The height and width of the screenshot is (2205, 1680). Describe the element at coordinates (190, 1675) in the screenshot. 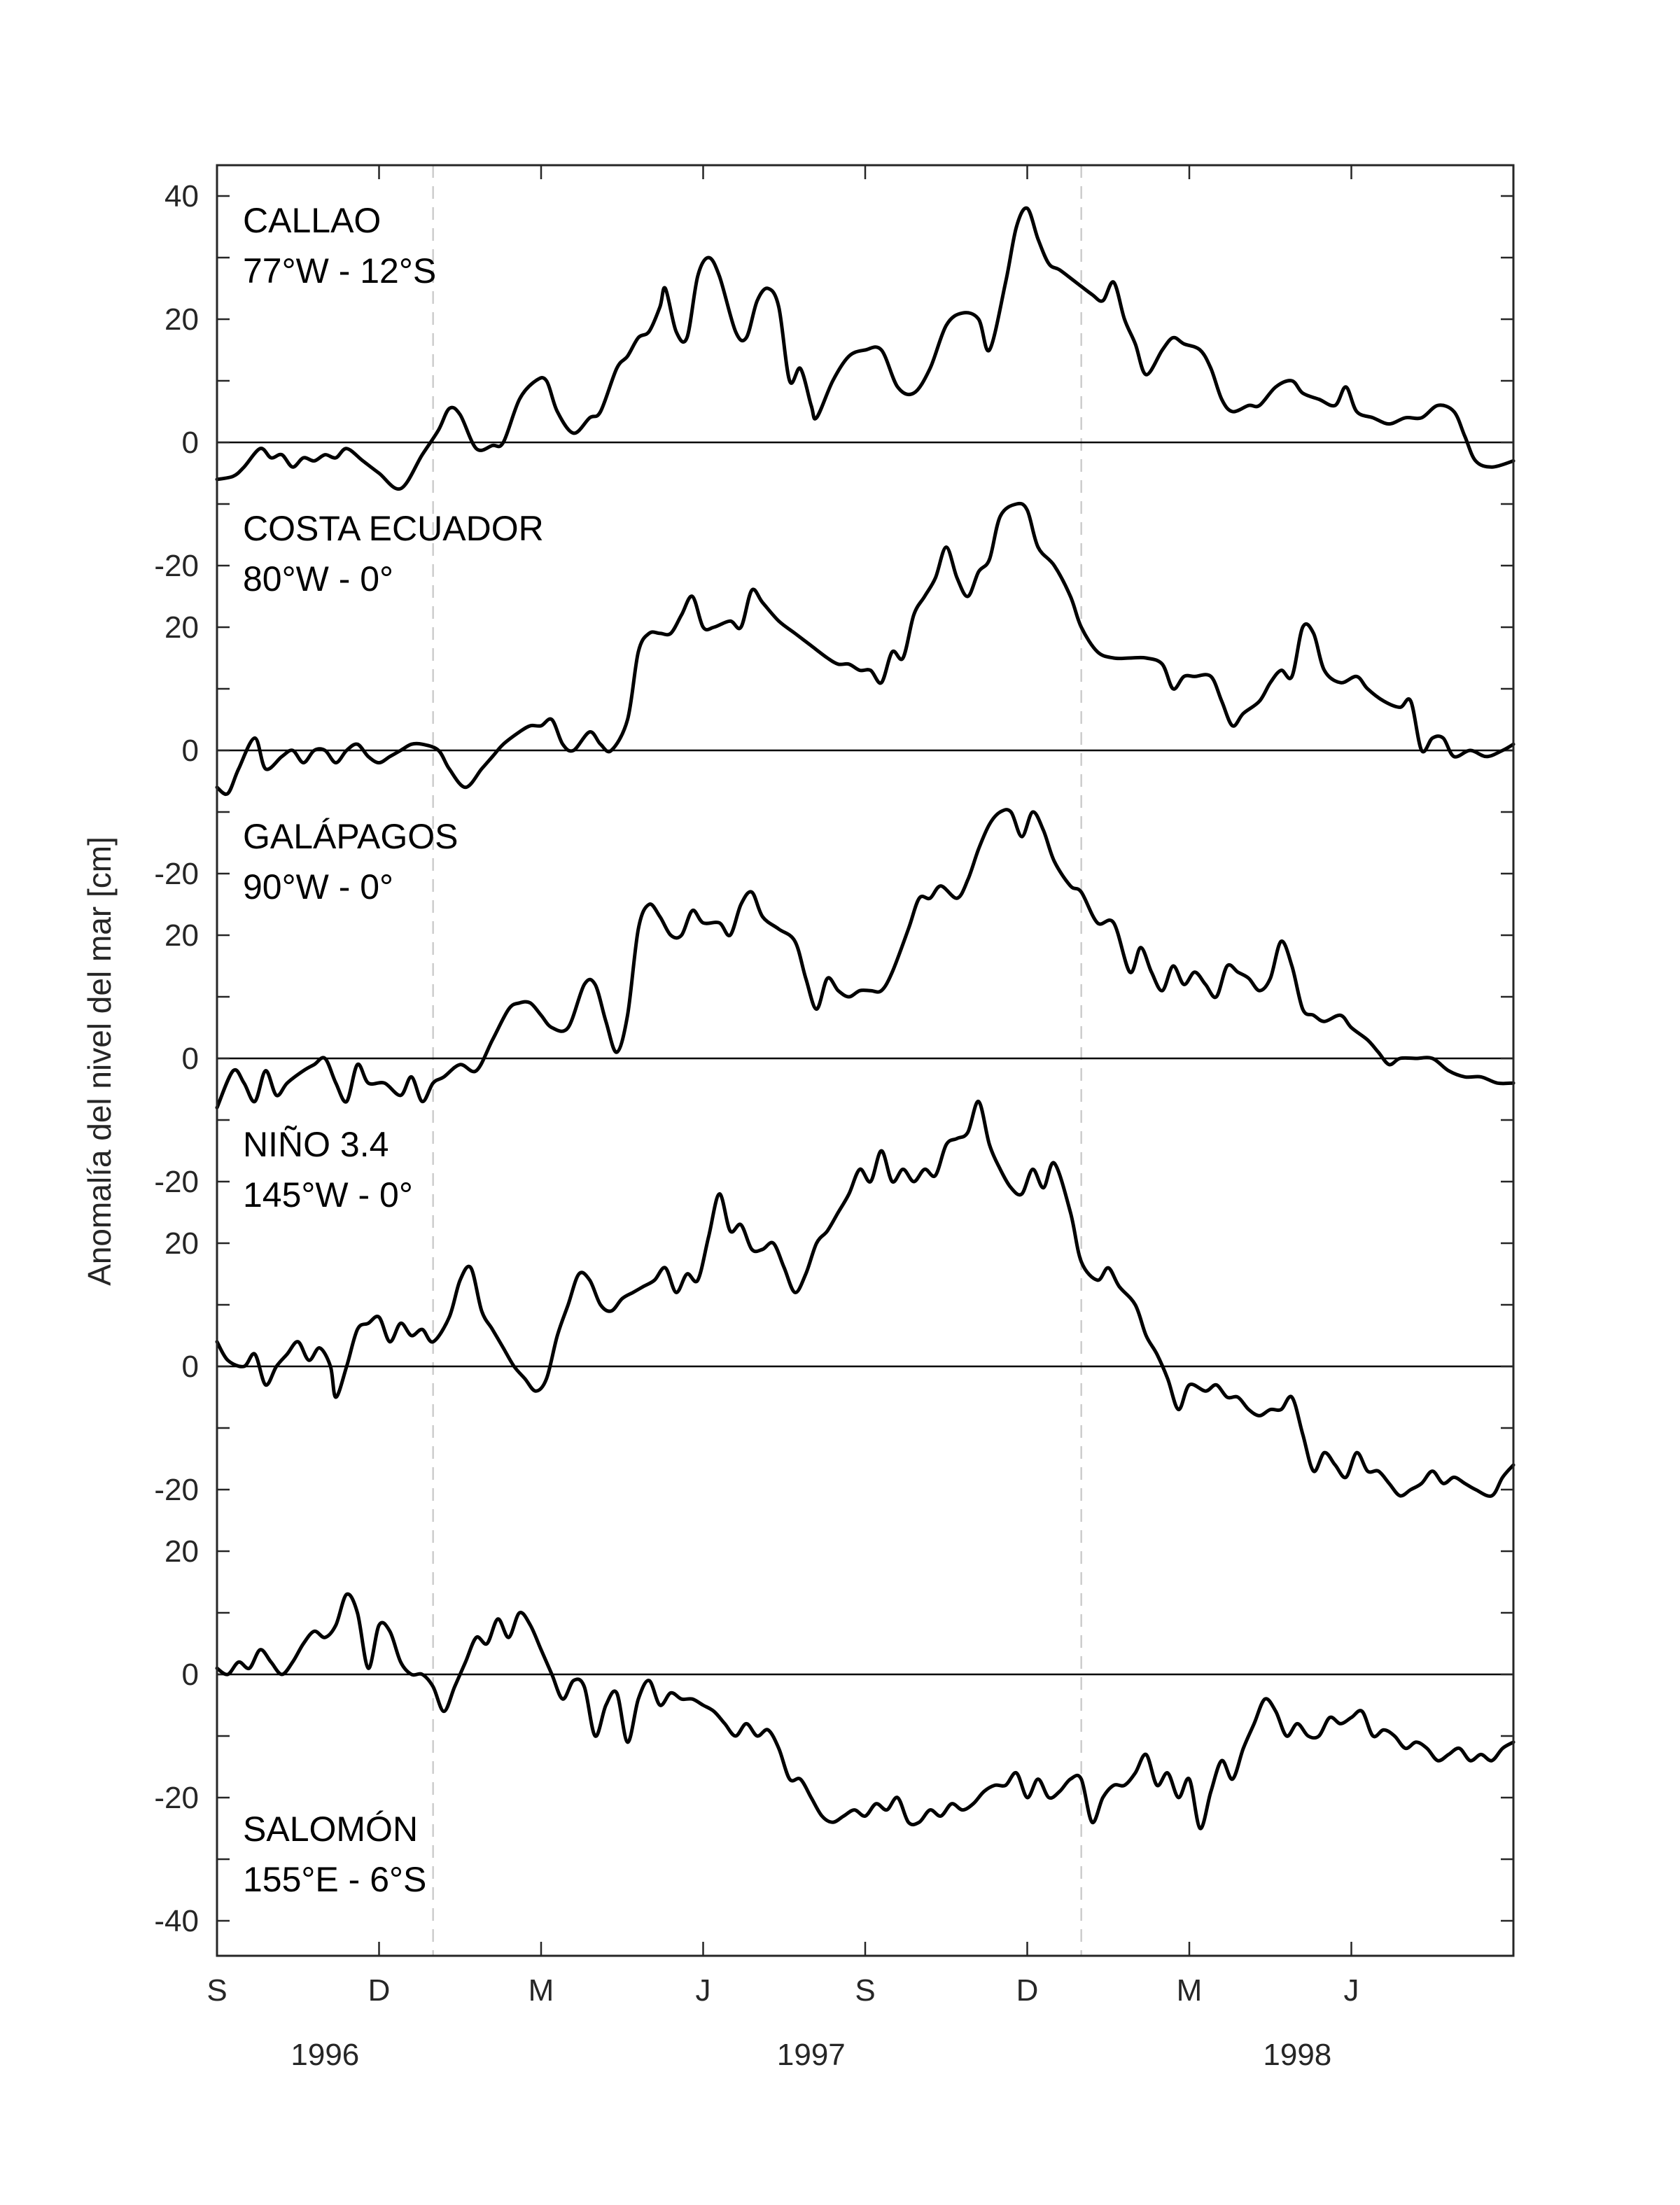

I see `ytick-label-4: 0` at that location.